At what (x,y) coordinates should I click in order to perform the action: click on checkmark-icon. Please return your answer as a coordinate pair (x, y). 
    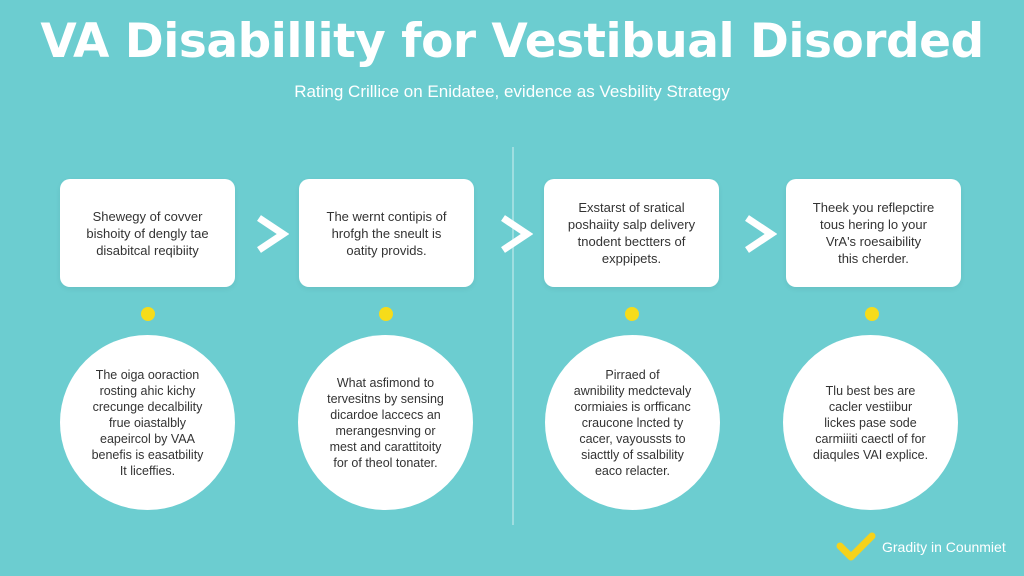
    Looking at the image, I should click on (856, 546).